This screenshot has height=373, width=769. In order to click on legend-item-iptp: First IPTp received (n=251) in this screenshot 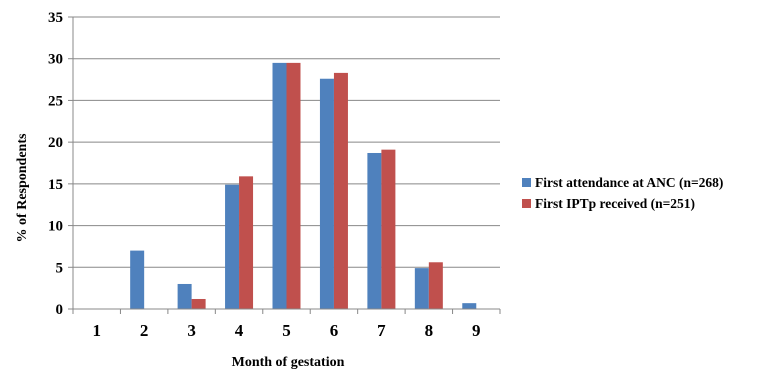, I will do `click(622, 203)`.